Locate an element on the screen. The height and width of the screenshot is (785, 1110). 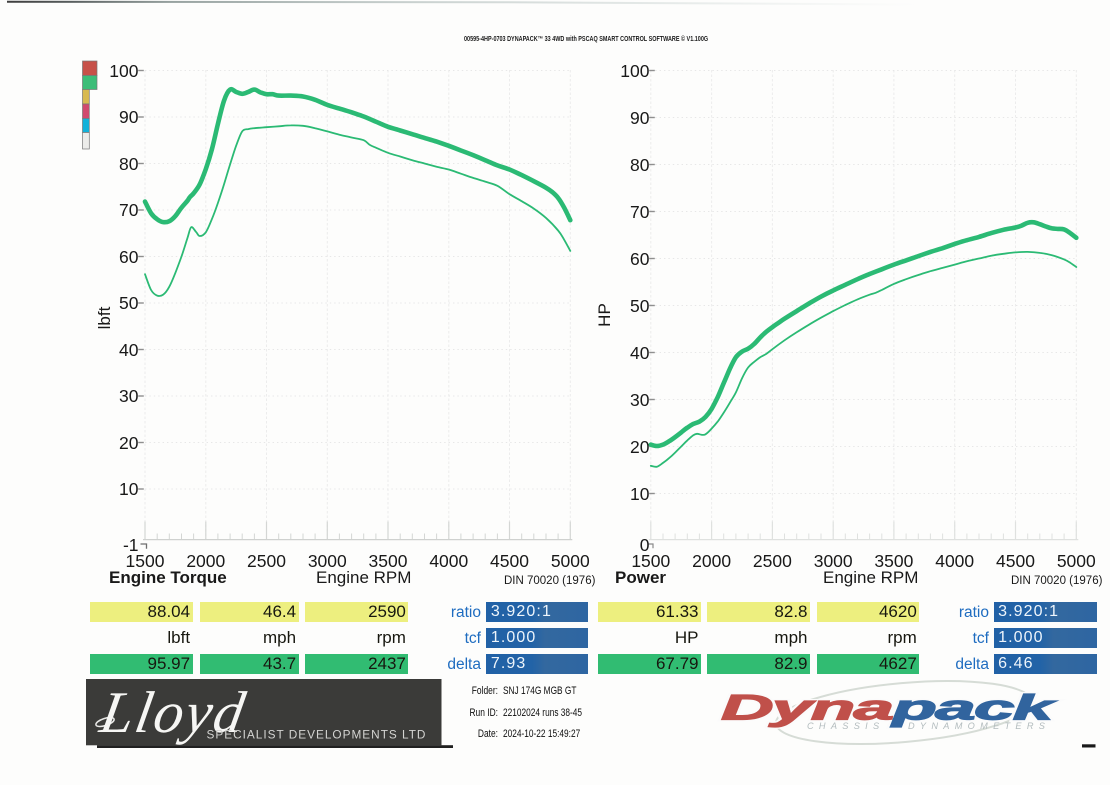
svg-text: SPECIALIST DEVELOPMENTS LTD is located at coordinates (317, 735).